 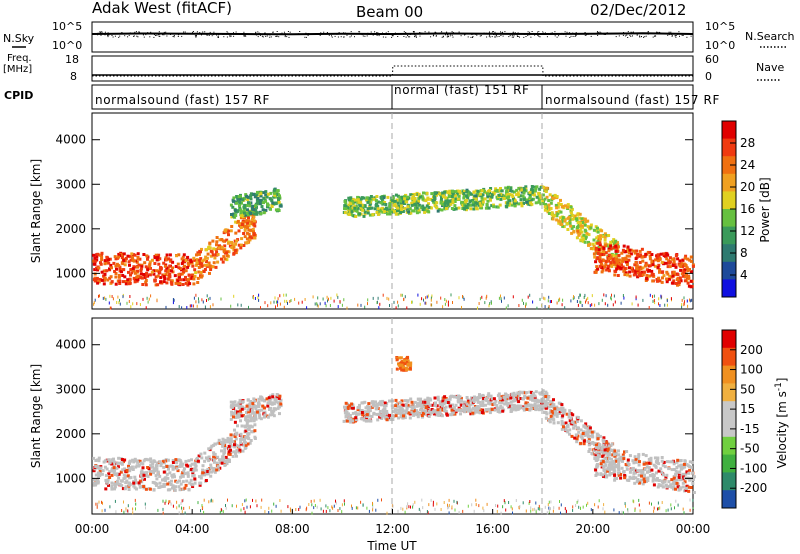 What do you see at coordinates (729, 235) in the screenshot?
I see `colorbar-swatch` at bounding box center [729, 235].